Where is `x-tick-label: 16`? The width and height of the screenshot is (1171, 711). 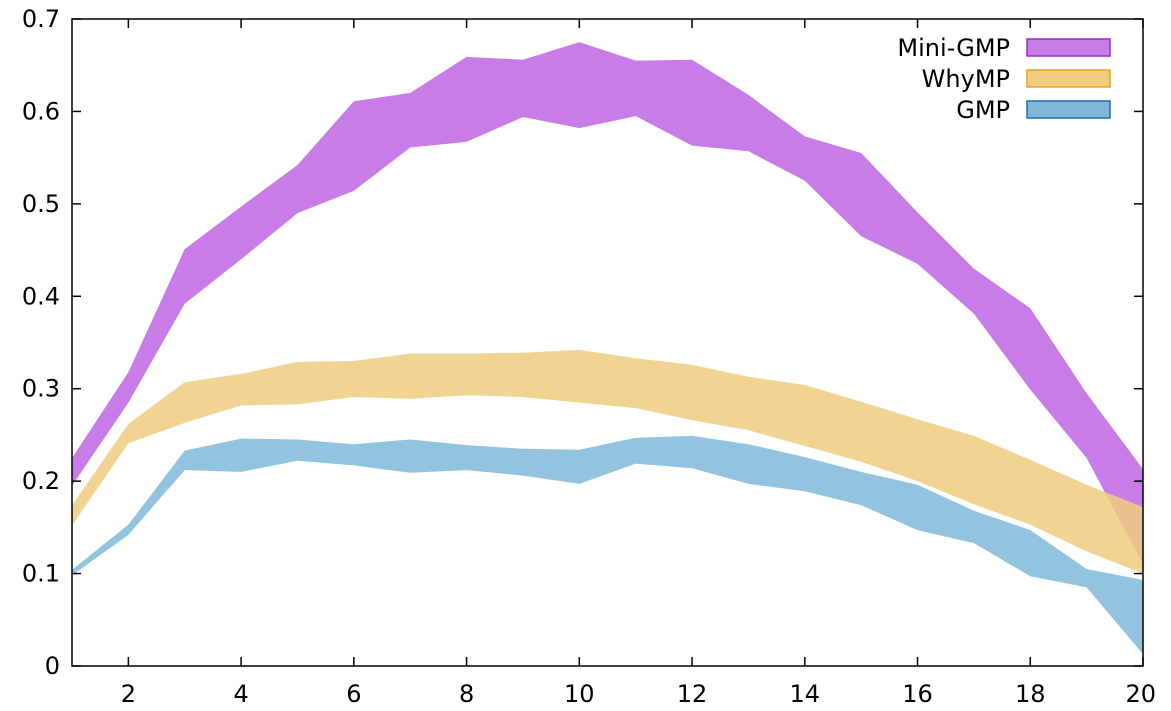
x-tick-label: 16 is located at coordinates (917, 694).